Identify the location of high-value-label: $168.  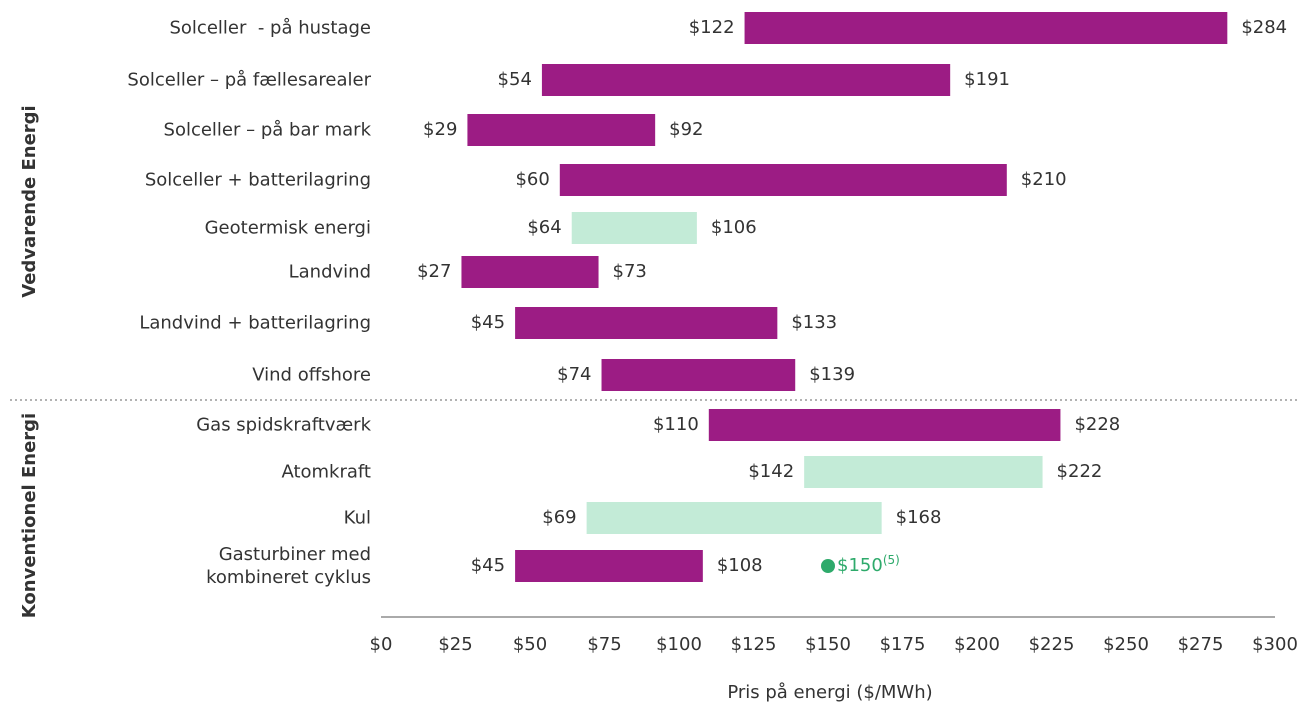
(919, 517).